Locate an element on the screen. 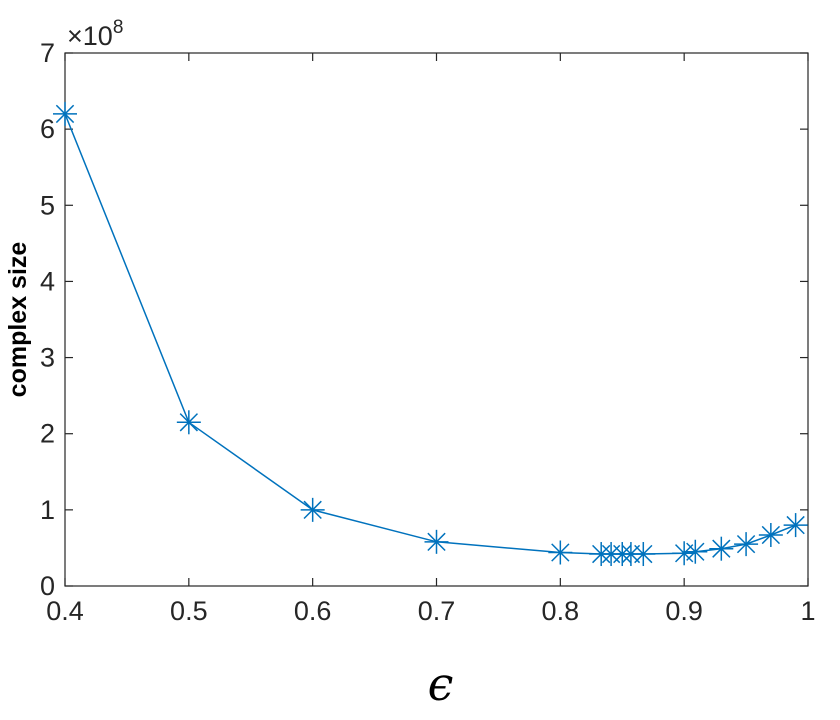  y-tick-labels: 0 1 2 3 4 5 6 7 is located at coordinates (47, 319).